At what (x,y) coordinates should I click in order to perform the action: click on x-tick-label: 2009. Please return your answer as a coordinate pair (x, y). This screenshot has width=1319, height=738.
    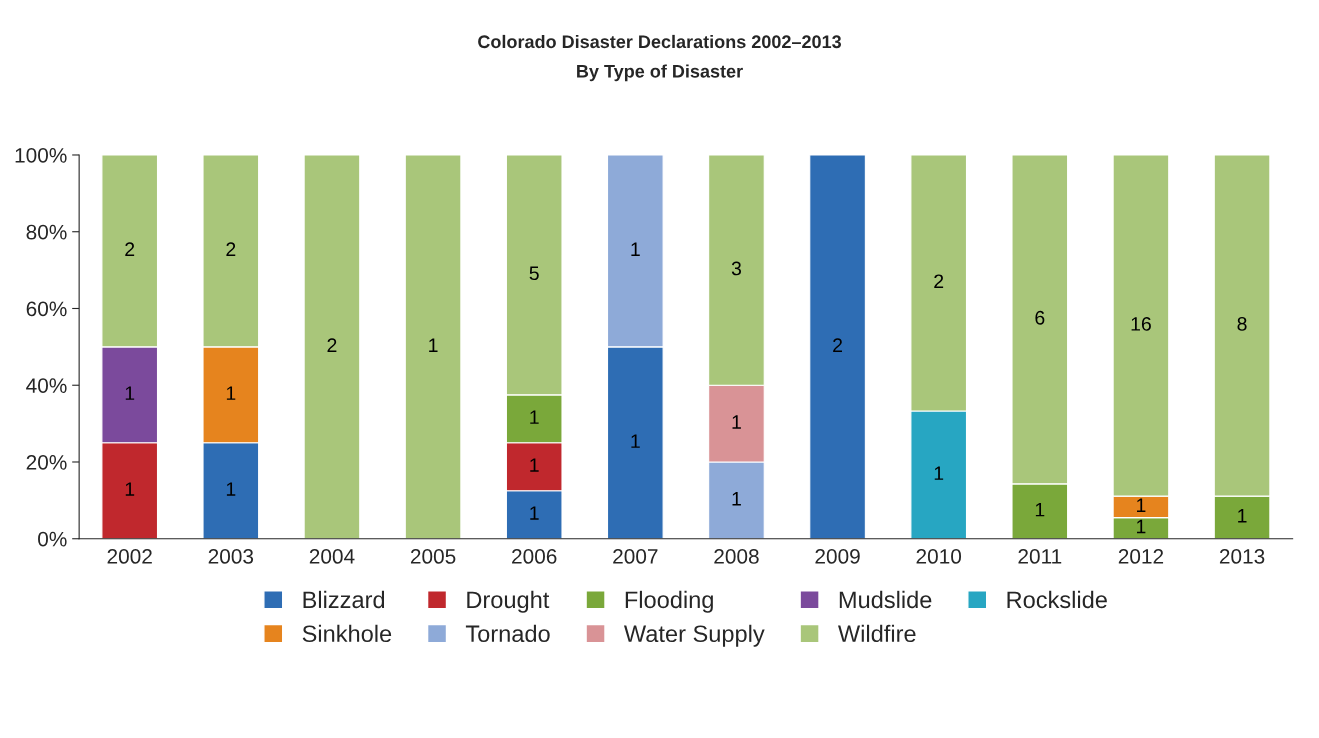
    Looking at the image, I should click on (837, 556).